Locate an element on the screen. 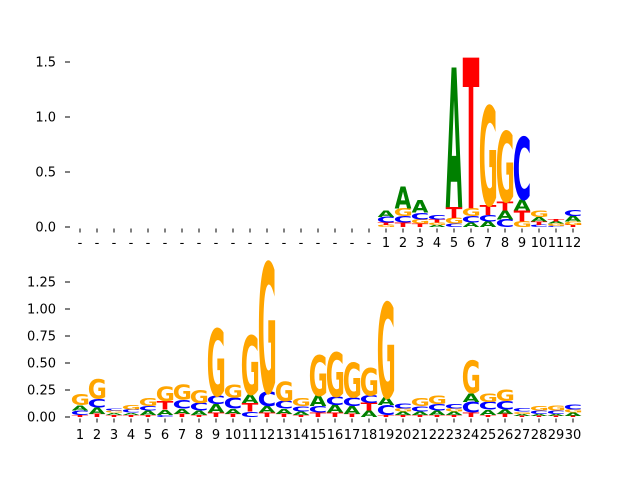 The width and height of the screenshot is (640, 480). x-tick-label: 5 is located at coordinates (148, 435).